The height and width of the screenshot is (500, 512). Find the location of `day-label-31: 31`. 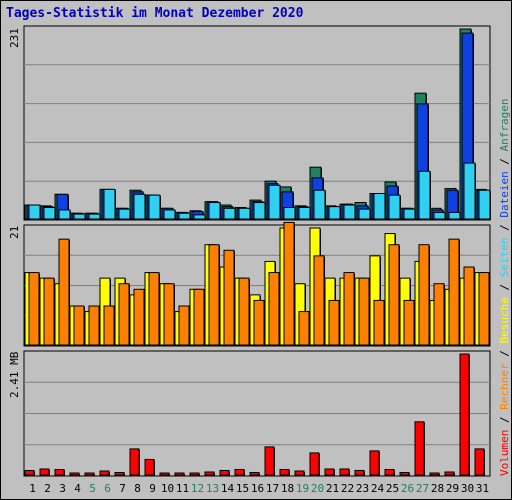

day-label-31: 31 is located at coordinates (482, 488).